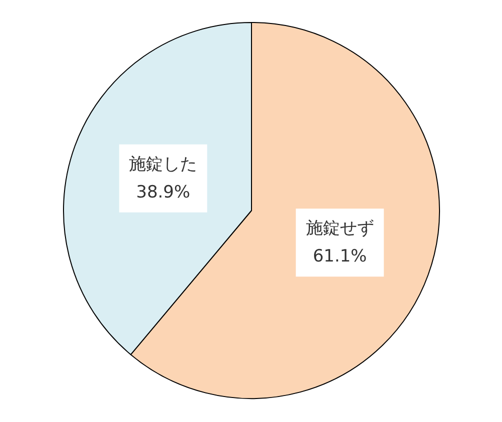  What do you see at coordinates (339, 256) in the screenshot?
I see `data-label: 61.1%` at bounding box center [339, 256].